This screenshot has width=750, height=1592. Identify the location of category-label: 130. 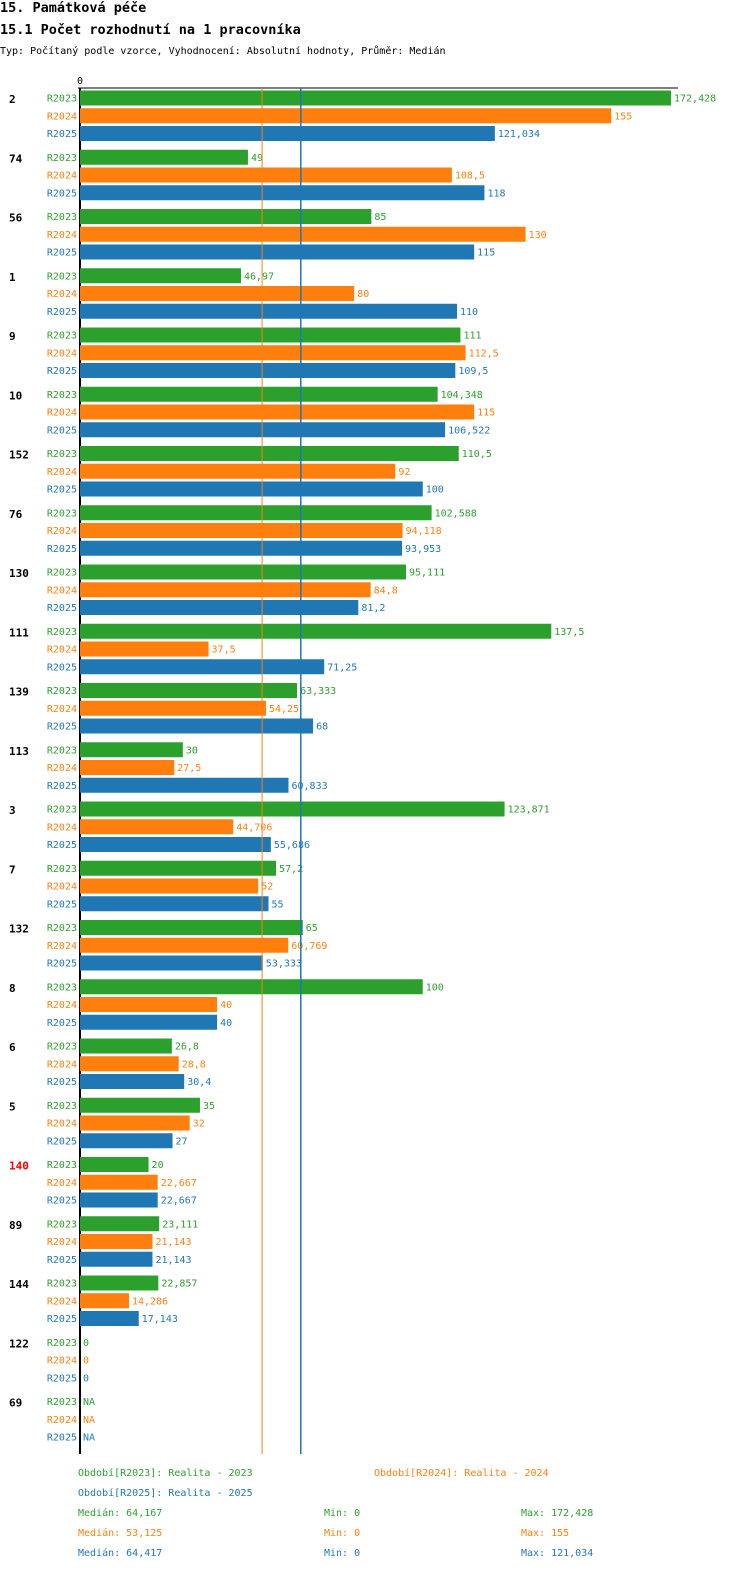
(19, 573).